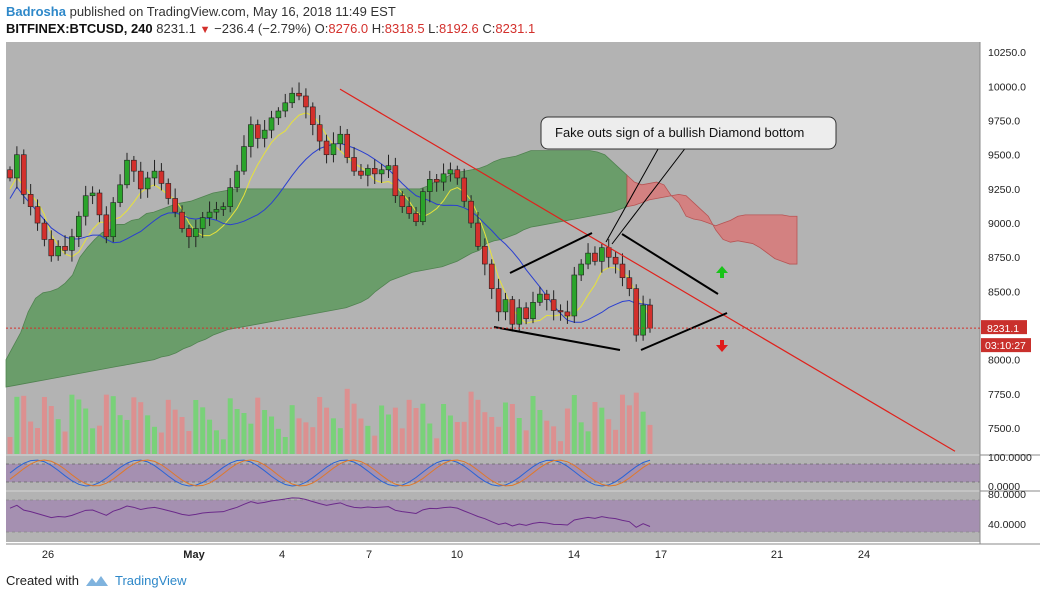  Describe the element at coordinates (459, 28) in the screenshot. I see `low-value: 8192.6` at that location.